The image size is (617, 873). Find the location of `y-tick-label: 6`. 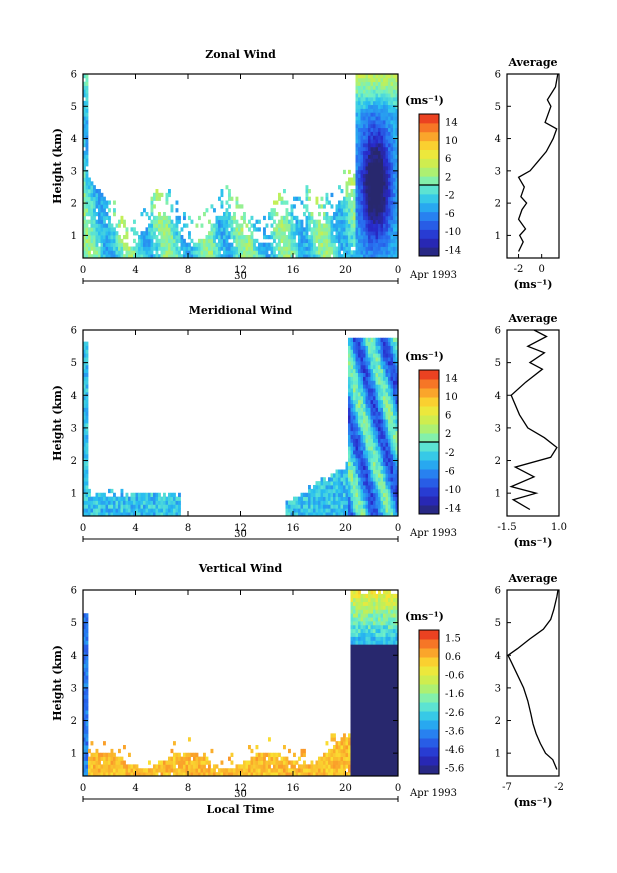

y-tick-label: 6 is located at coordinates (74, 75).